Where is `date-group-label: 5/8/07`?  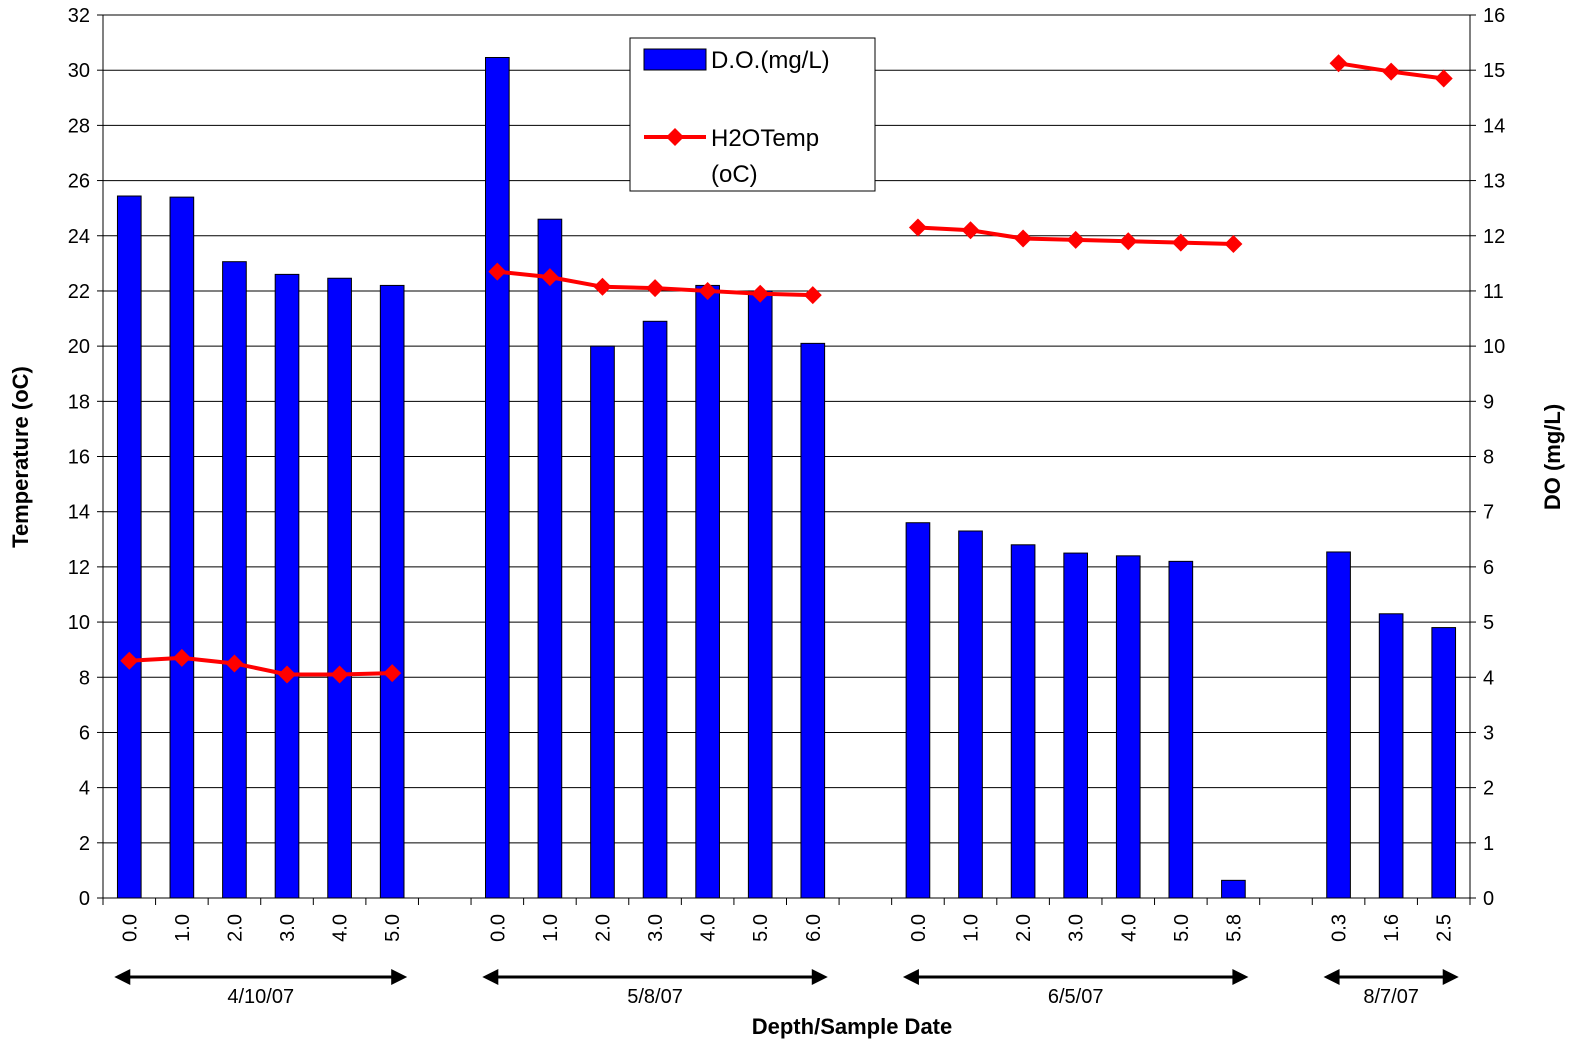 date-group-label: 5/8/07 is located at coordinates (655, 997).